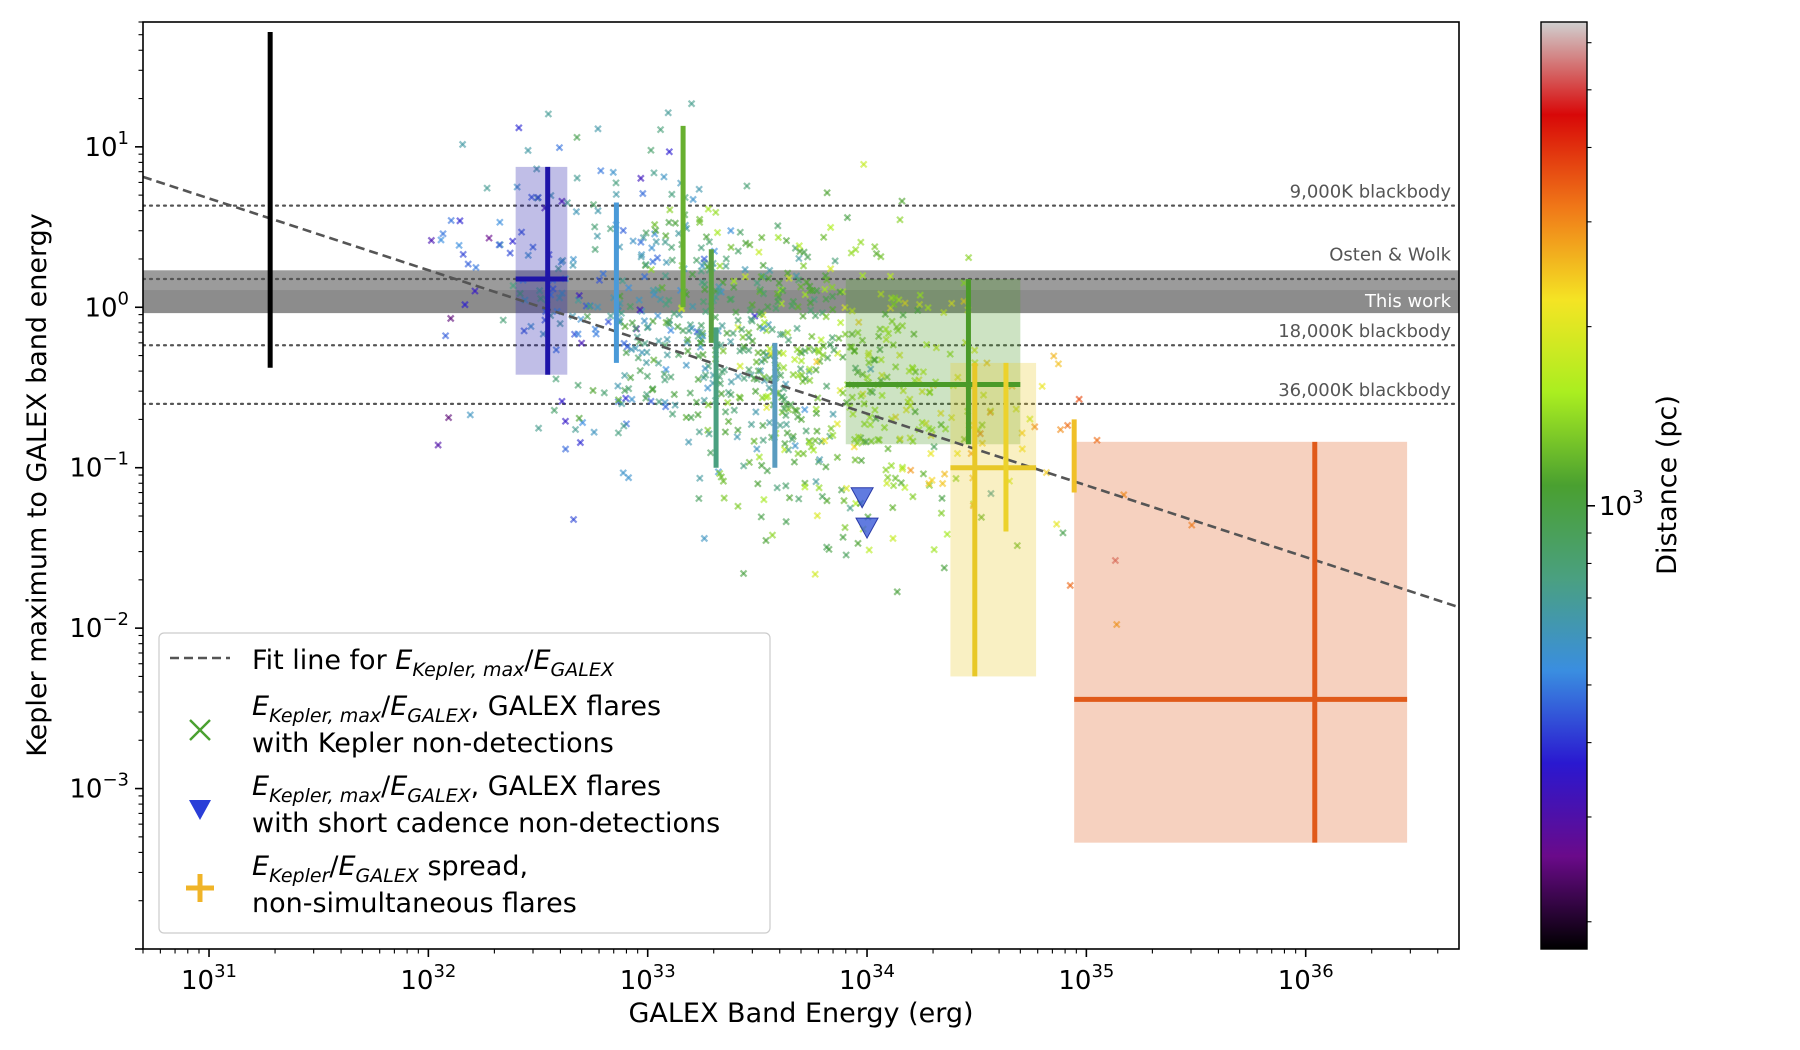 This screenshot has width=1800, height=1050. What do you see at coordinates (106, 485) in the screenshot?
I see `y-axis: 101 100 10−1 10−2 10−3` at bounding box center [106, 485].